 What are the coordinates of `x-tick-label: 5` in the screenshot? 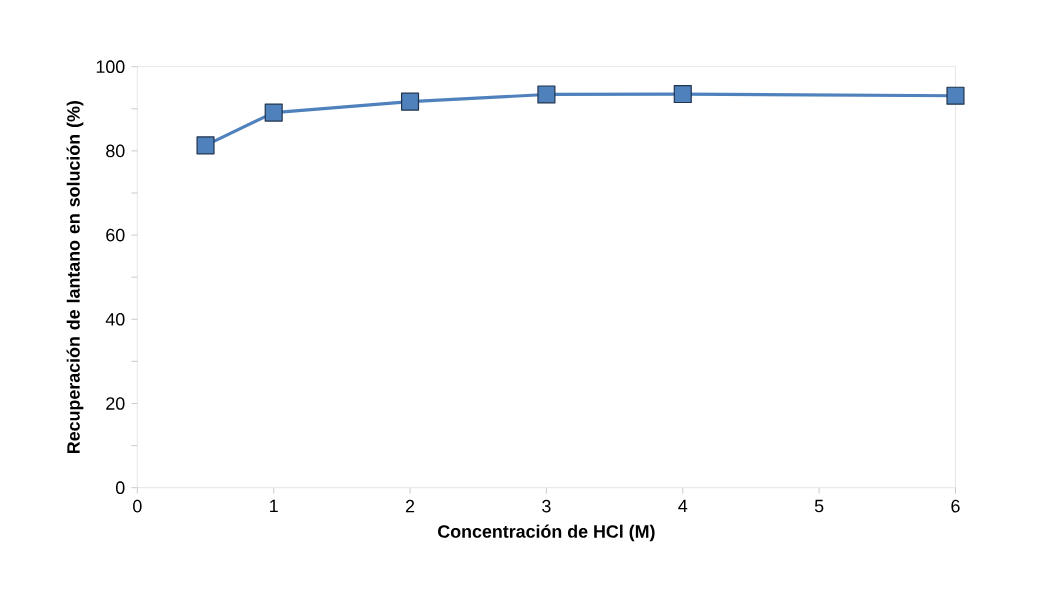 It's located at (819, 506).